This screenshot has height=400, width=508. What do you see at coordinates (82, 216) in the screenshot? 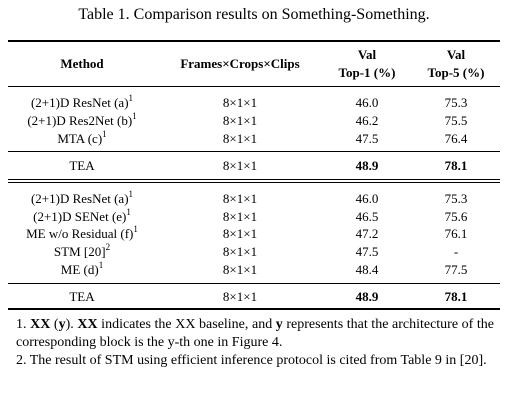
I see `table-cell-method: (2+1)D SENet (e)1` at bounding box center [82, 216].